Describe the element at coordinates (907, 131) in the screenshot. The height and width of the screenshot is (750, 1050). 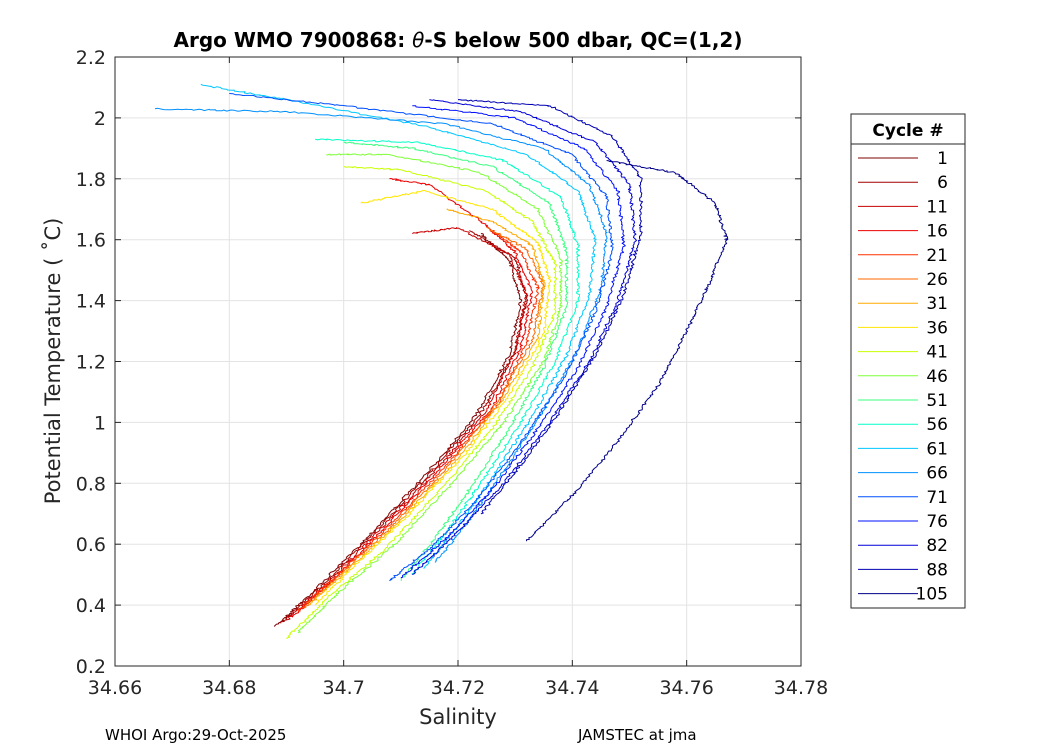
I see `legend-title: Cycle #` at that location.